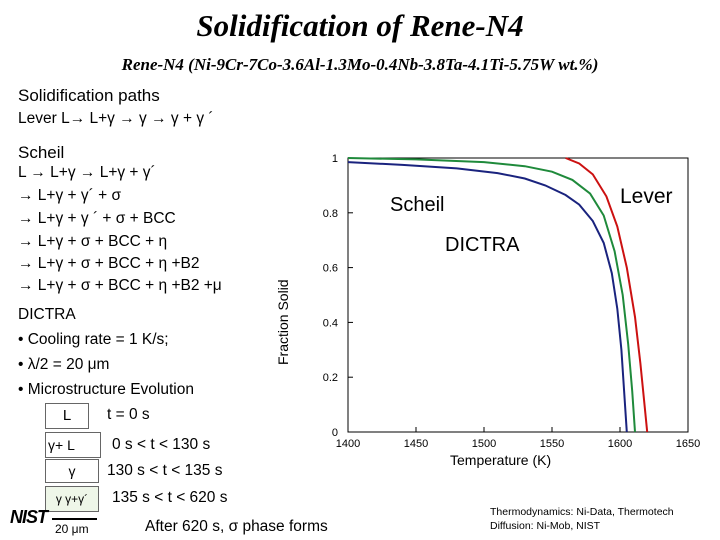 The width and height of the screenshot is (720, 540). What do you see at coordinates (330, 269) in the screenshot?
I see `y-tick-label: 0.6` at bounding box center [330, 269].